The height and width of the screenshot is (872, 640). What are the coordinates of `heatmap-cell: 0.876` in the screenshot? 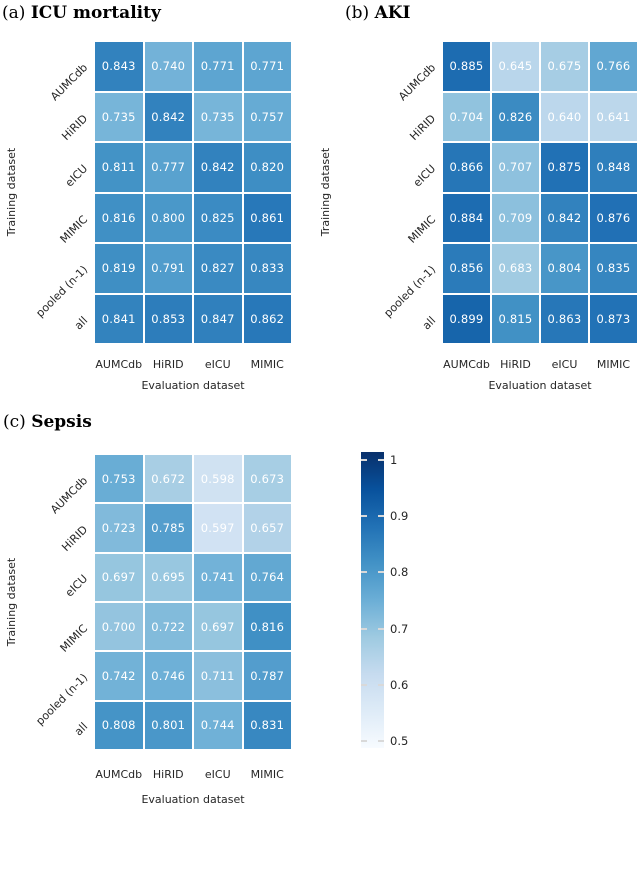 It's located at (613, 218).